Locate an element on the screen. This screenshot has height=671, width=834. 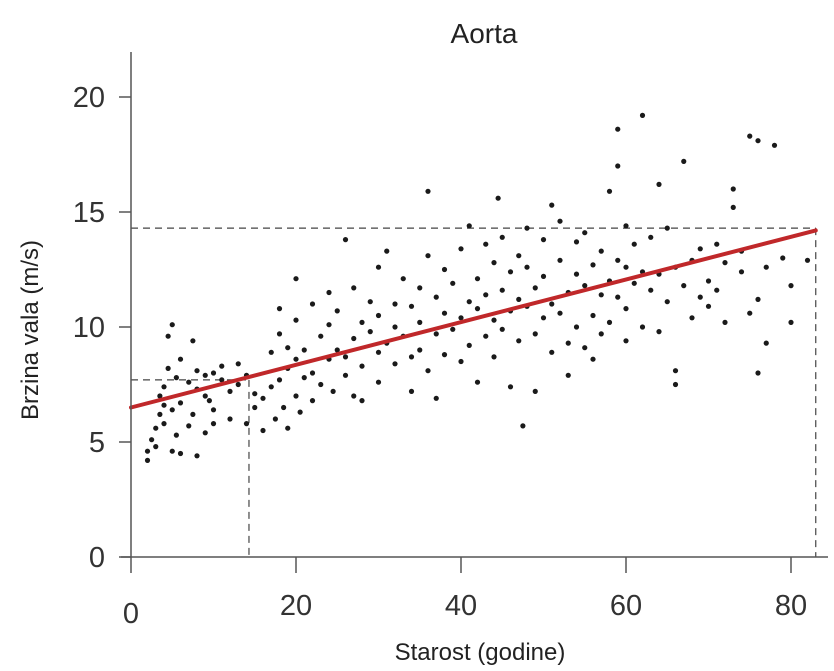
y-axis-label: Brzina vala (m/s) is located at coordinates (30, 330).